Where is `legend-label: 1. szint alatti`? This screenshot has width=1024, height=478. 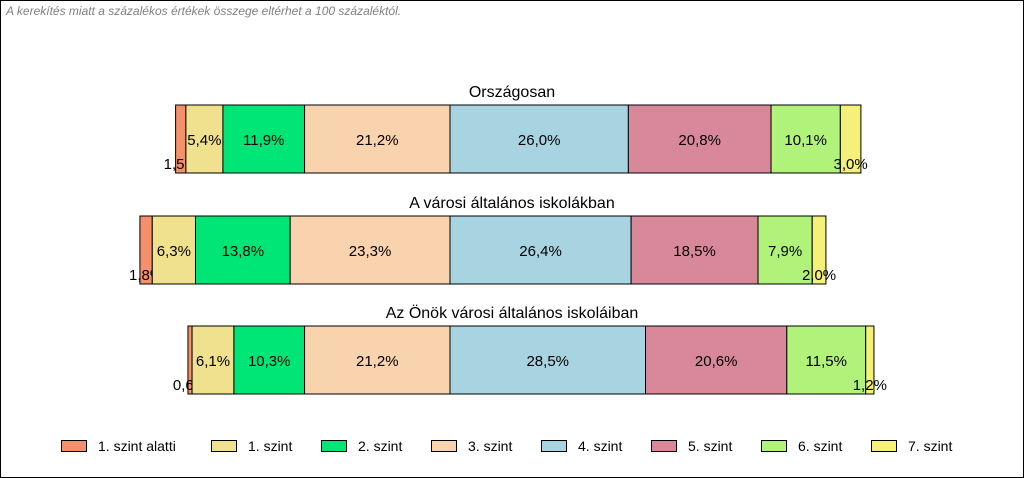
legend-label: 1. szint alatti is located at coordinates (137, 446).